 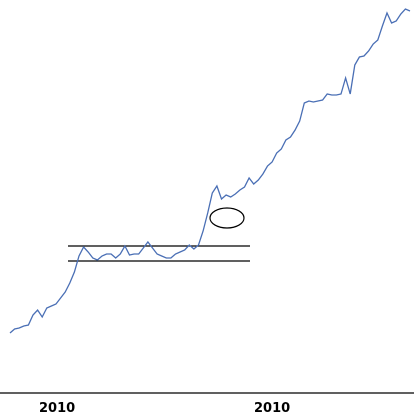 What do you see at coordinates (159, 234) in the screenshot?
I see `annotations` at bounding box center [159, 234].